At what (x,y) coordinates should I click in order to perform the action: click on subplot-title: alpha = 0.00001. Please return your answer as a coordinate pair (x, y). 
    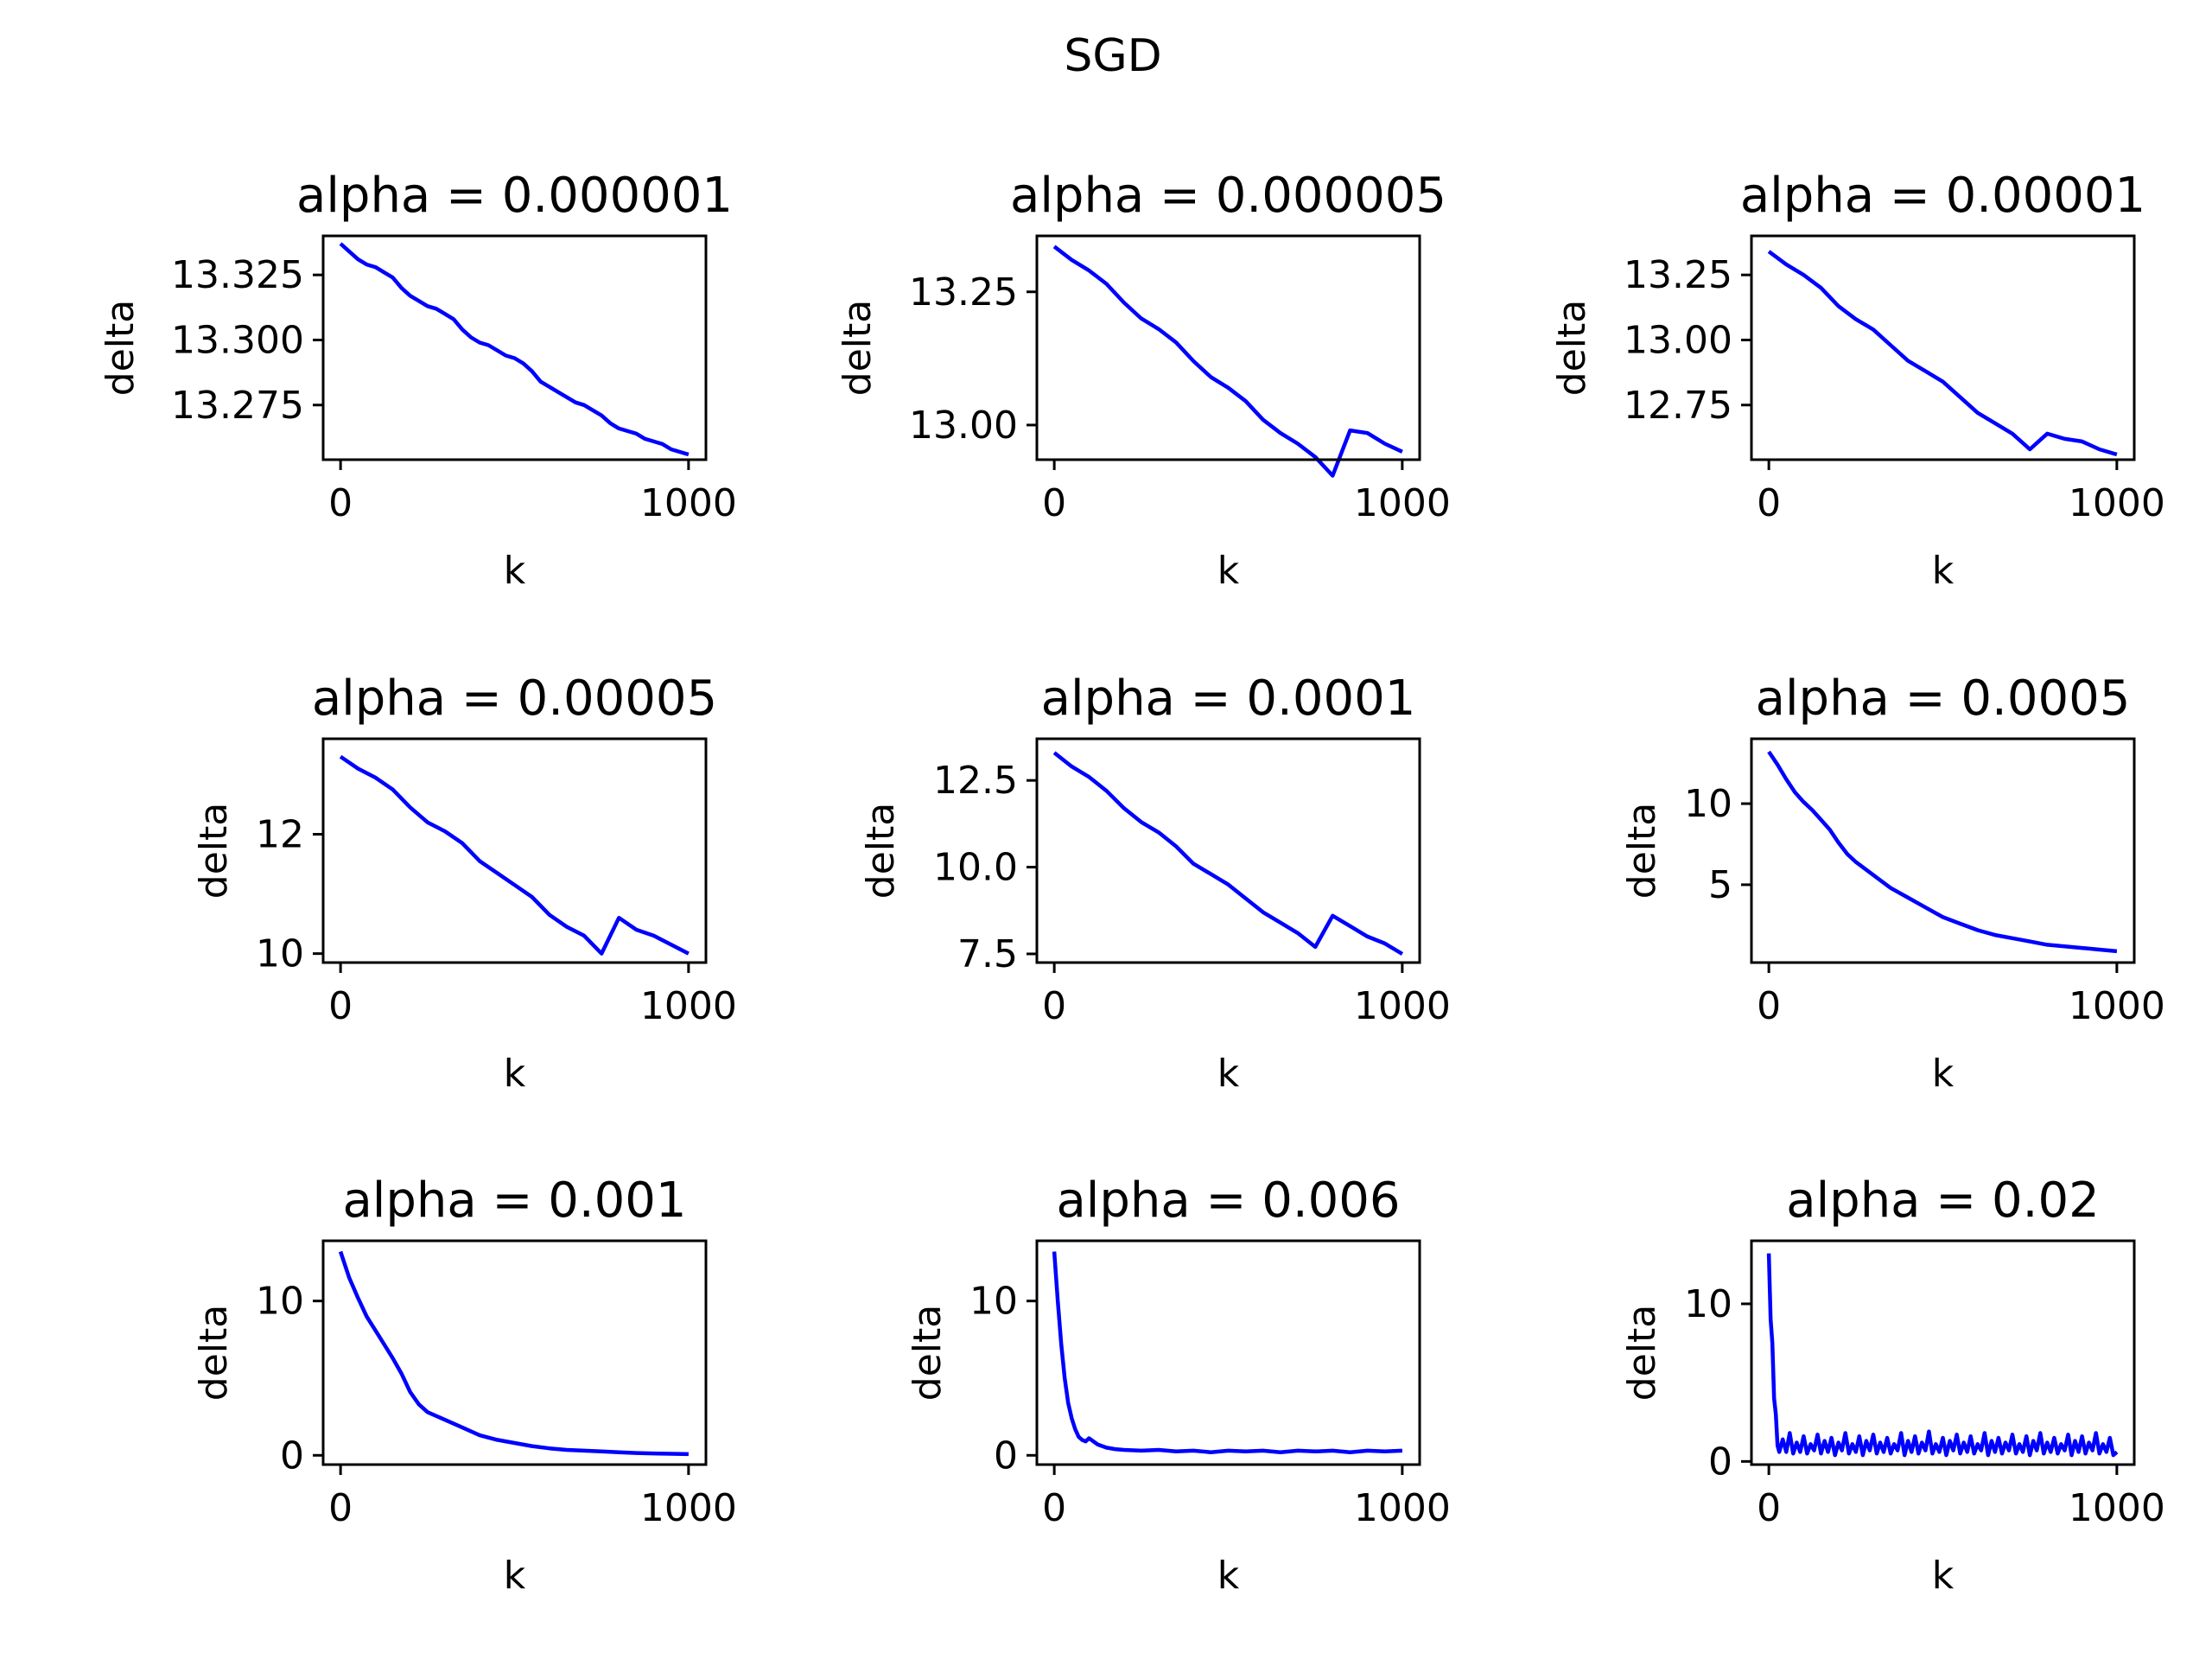
    Looking at the image, I should click on (1943, 196).